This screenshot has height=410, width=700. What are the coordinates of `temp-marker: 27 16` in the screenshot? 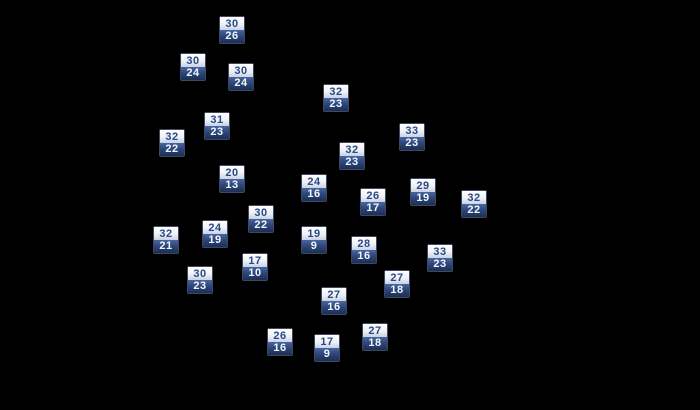 It's located at (334, 301).